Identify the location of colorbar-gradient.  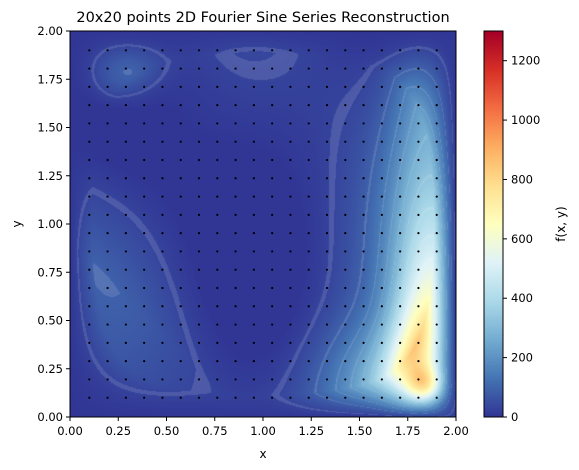
(493, 224).